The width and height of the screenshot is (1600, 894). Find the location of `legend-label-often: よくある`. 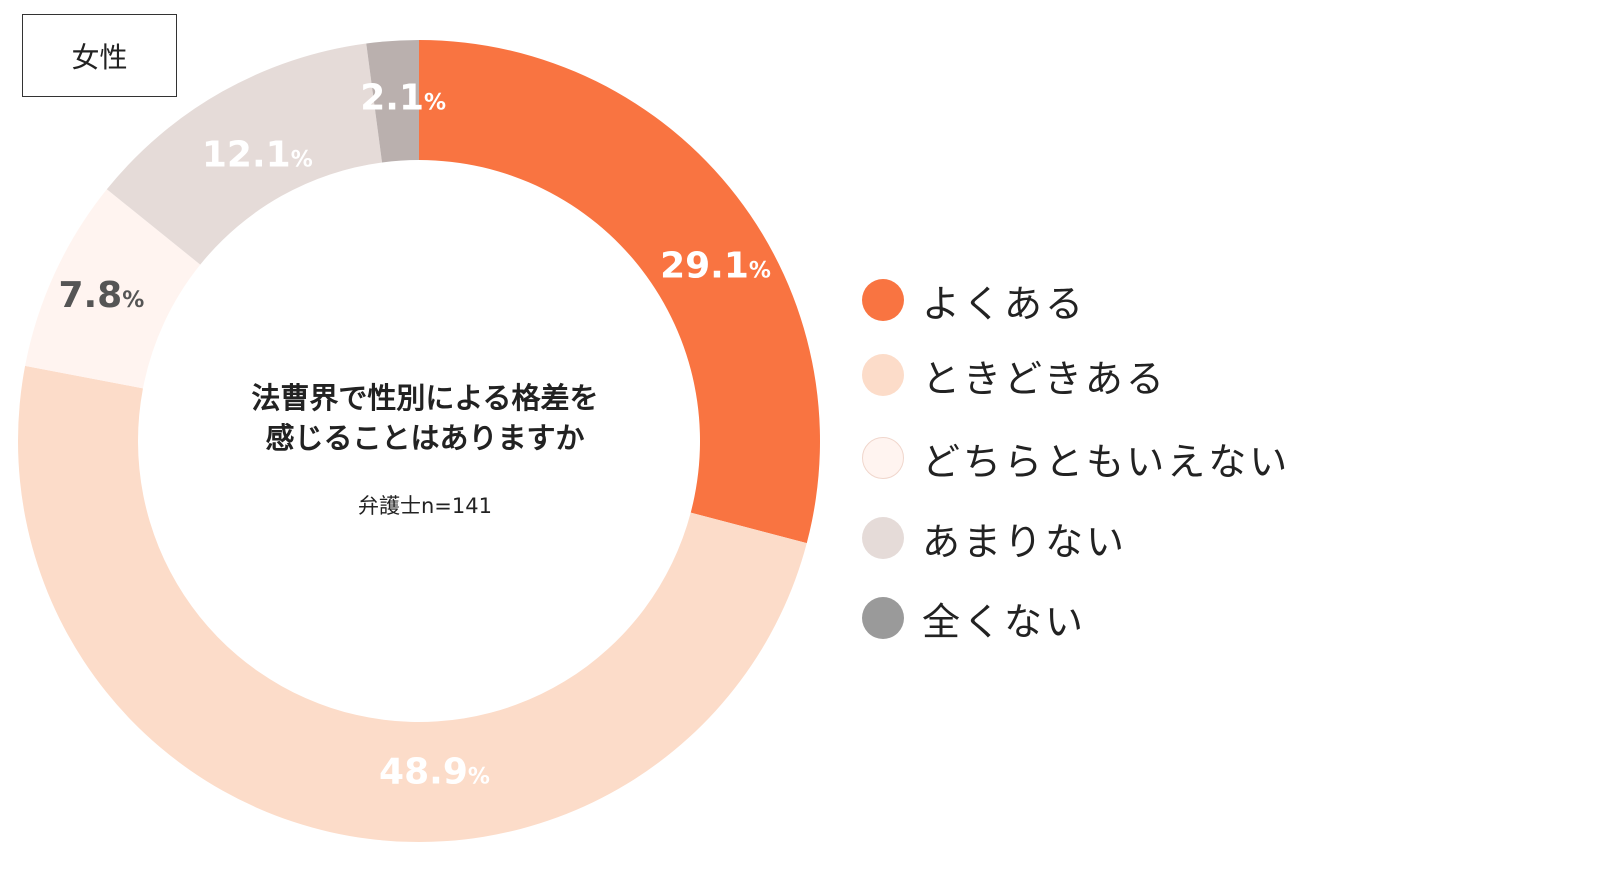

legend-label-often: よくある is located at coordinates (1004, 303).